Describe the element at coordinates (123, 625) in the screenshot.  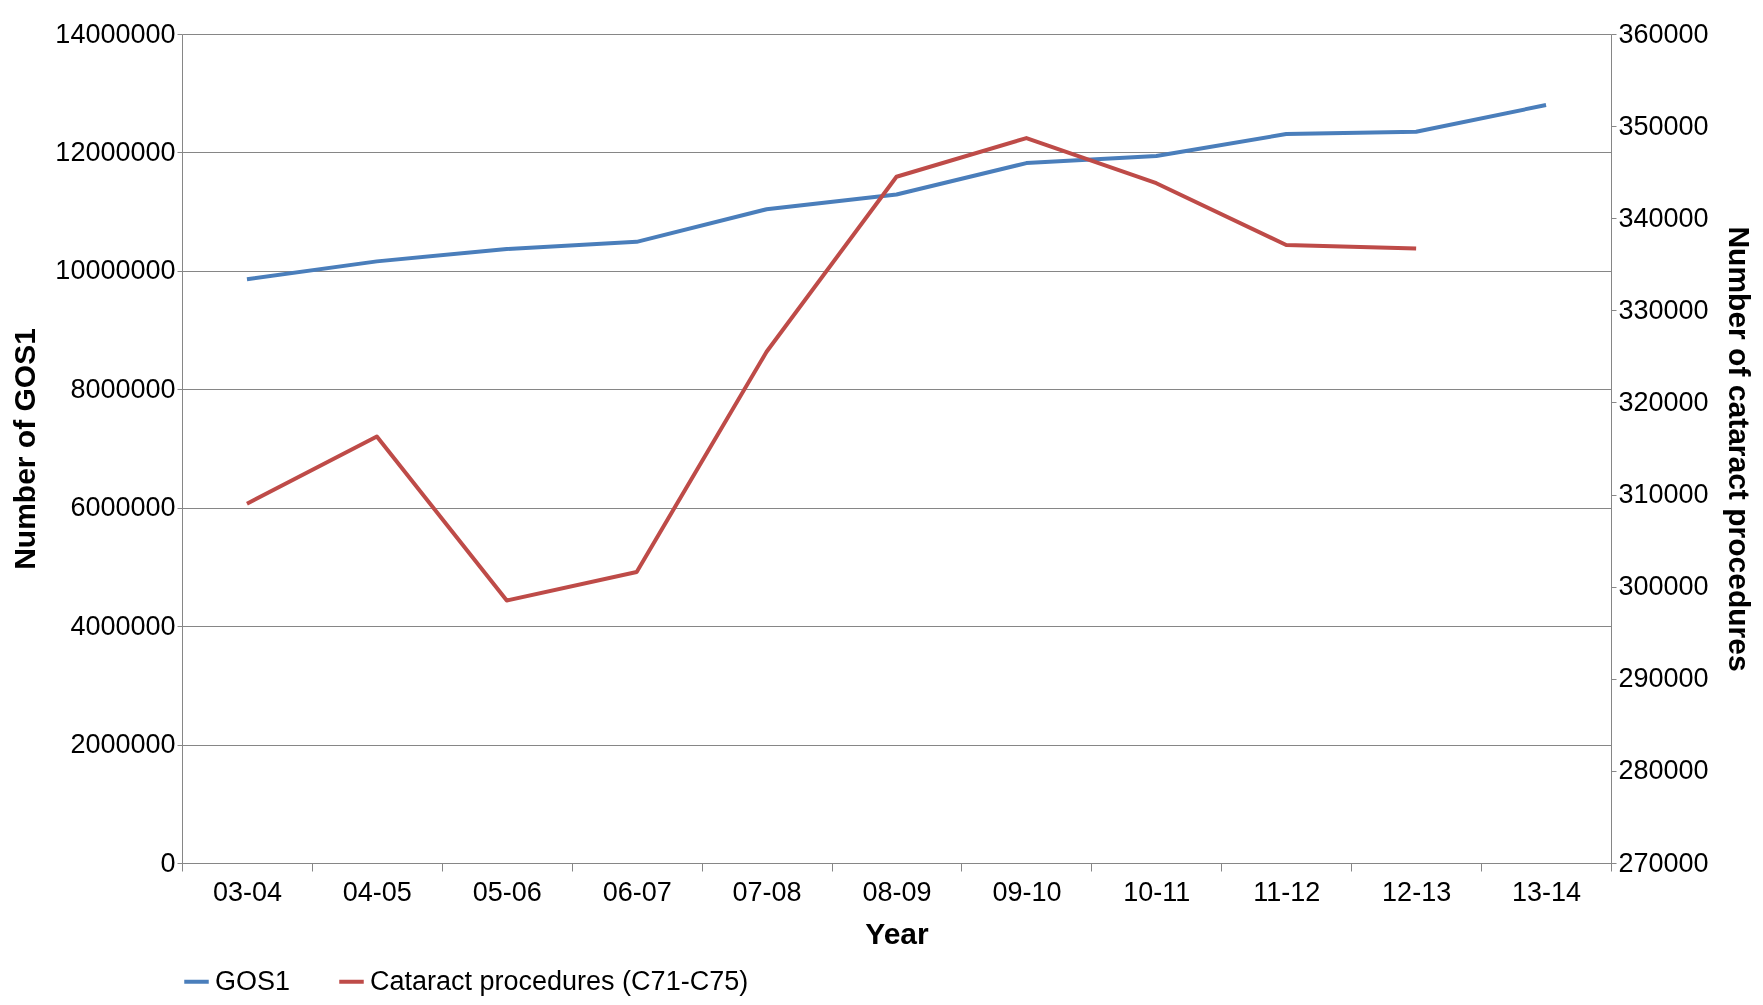
I see `y-tick-label: 4000000` at that location.